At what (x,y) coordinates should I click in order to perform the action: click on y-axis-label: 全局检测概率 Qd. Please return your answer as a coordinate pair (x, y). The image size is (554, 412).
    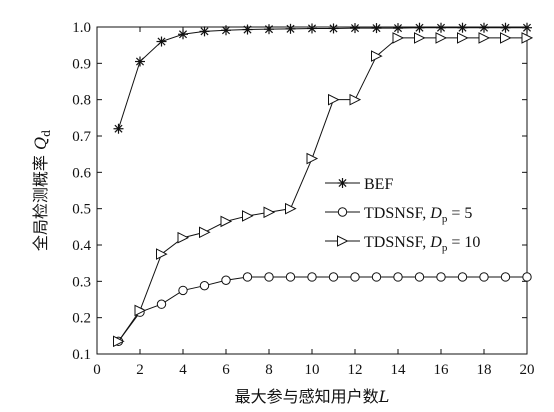
    Looking at the image, I should click on (42, 190).